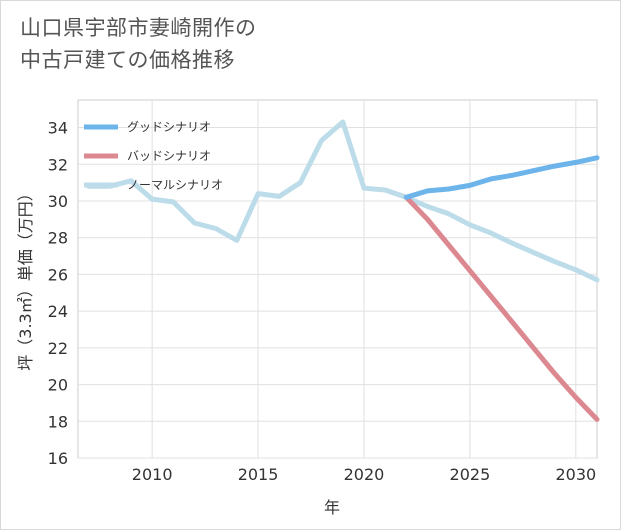 The image size is (621, 530). Describe the element at coordinates (575, 474) in the screenshot. I see `x-tick-label-2030: 2030` at that location.